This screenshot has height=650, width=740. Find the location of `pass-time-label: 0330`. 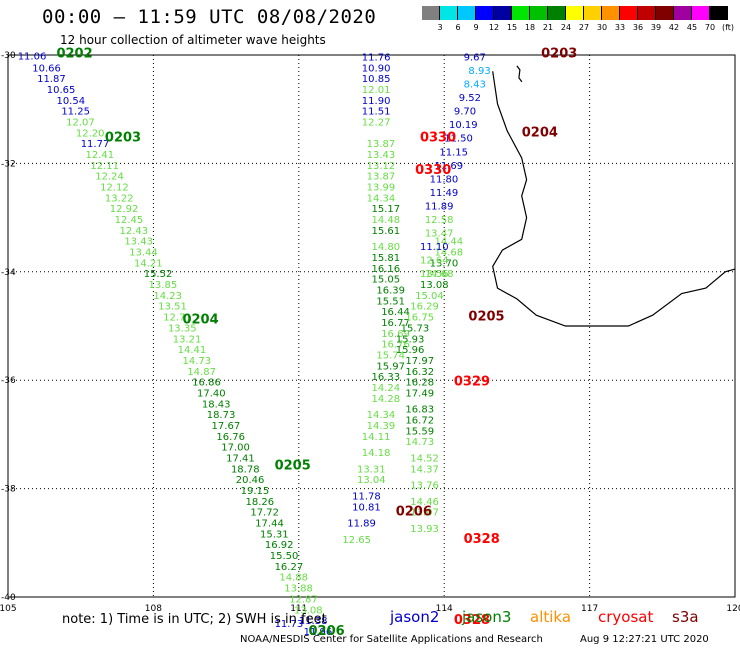

pass-time-label: 0330 is located at coordinates (438, 138).